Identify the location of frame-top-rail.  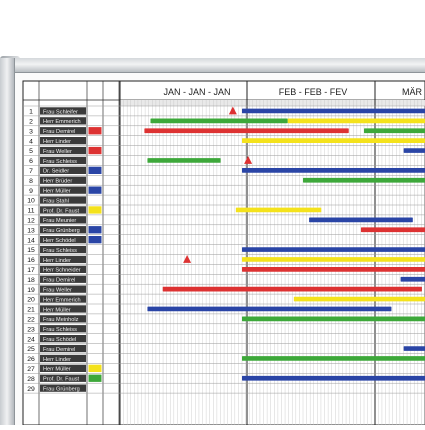
(212, 65).